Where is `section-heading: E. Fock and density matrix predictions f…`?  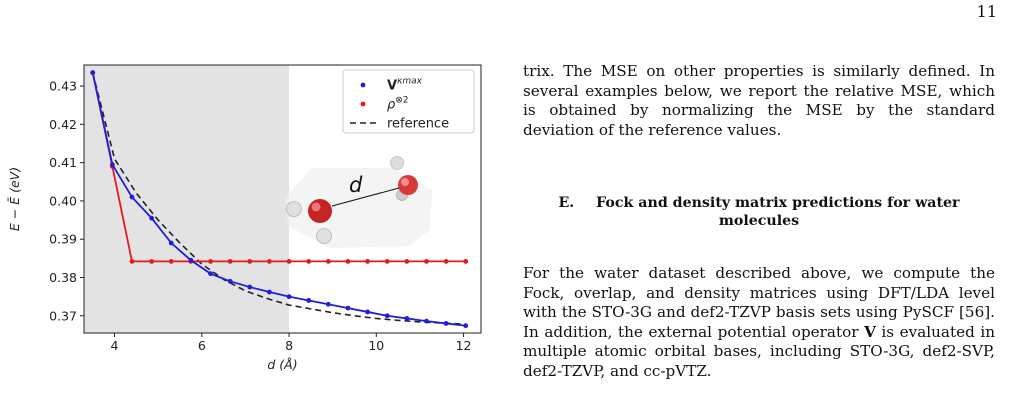
section-heading: E. Fock and density matrix predictions f… is located at coordinates (759, 212).